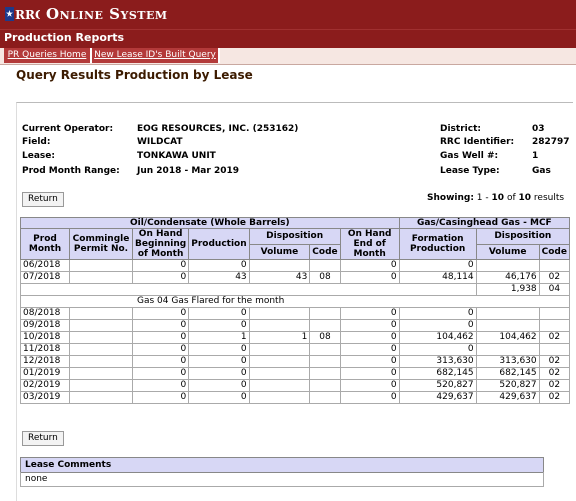 This screenshot has height=501, width=576. Describe the element at coordinates (538, 129) in the screenshot. I see `district-value: 03` at that location.